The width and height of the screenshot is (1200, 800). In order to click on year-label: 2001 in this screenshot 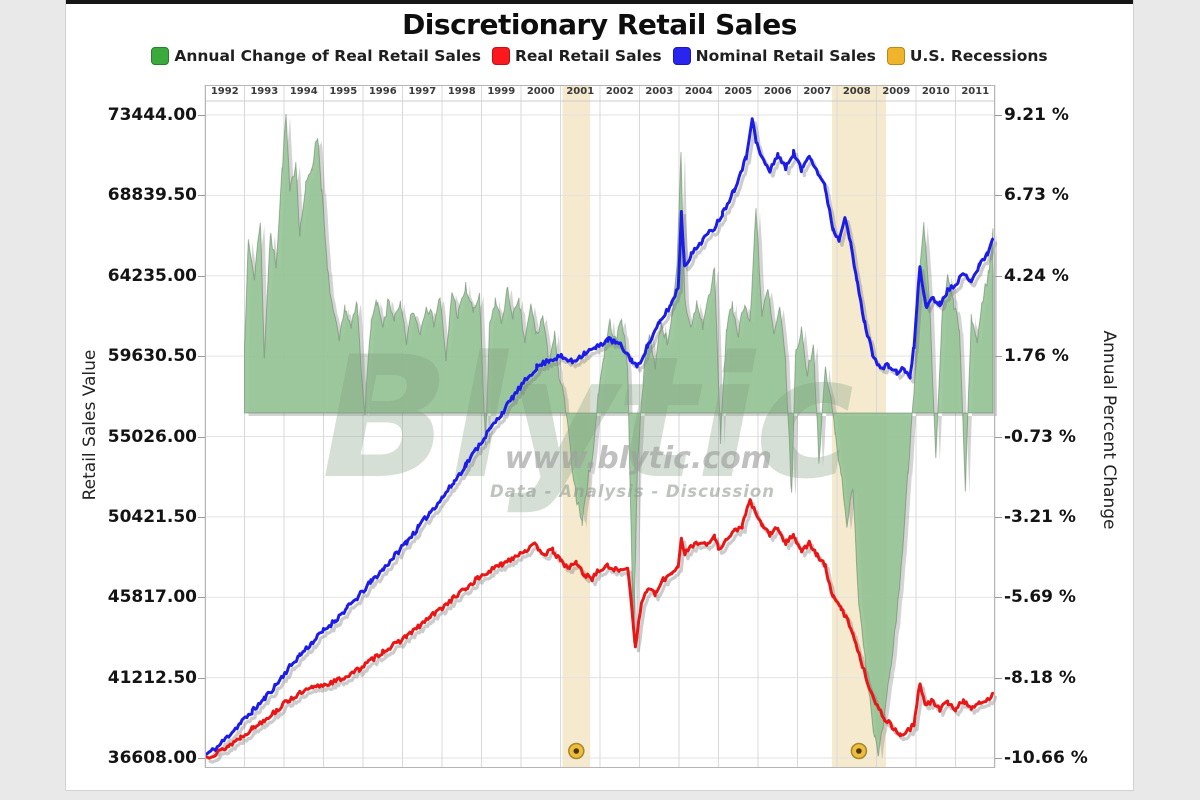, I will do `click(580, 91)`.